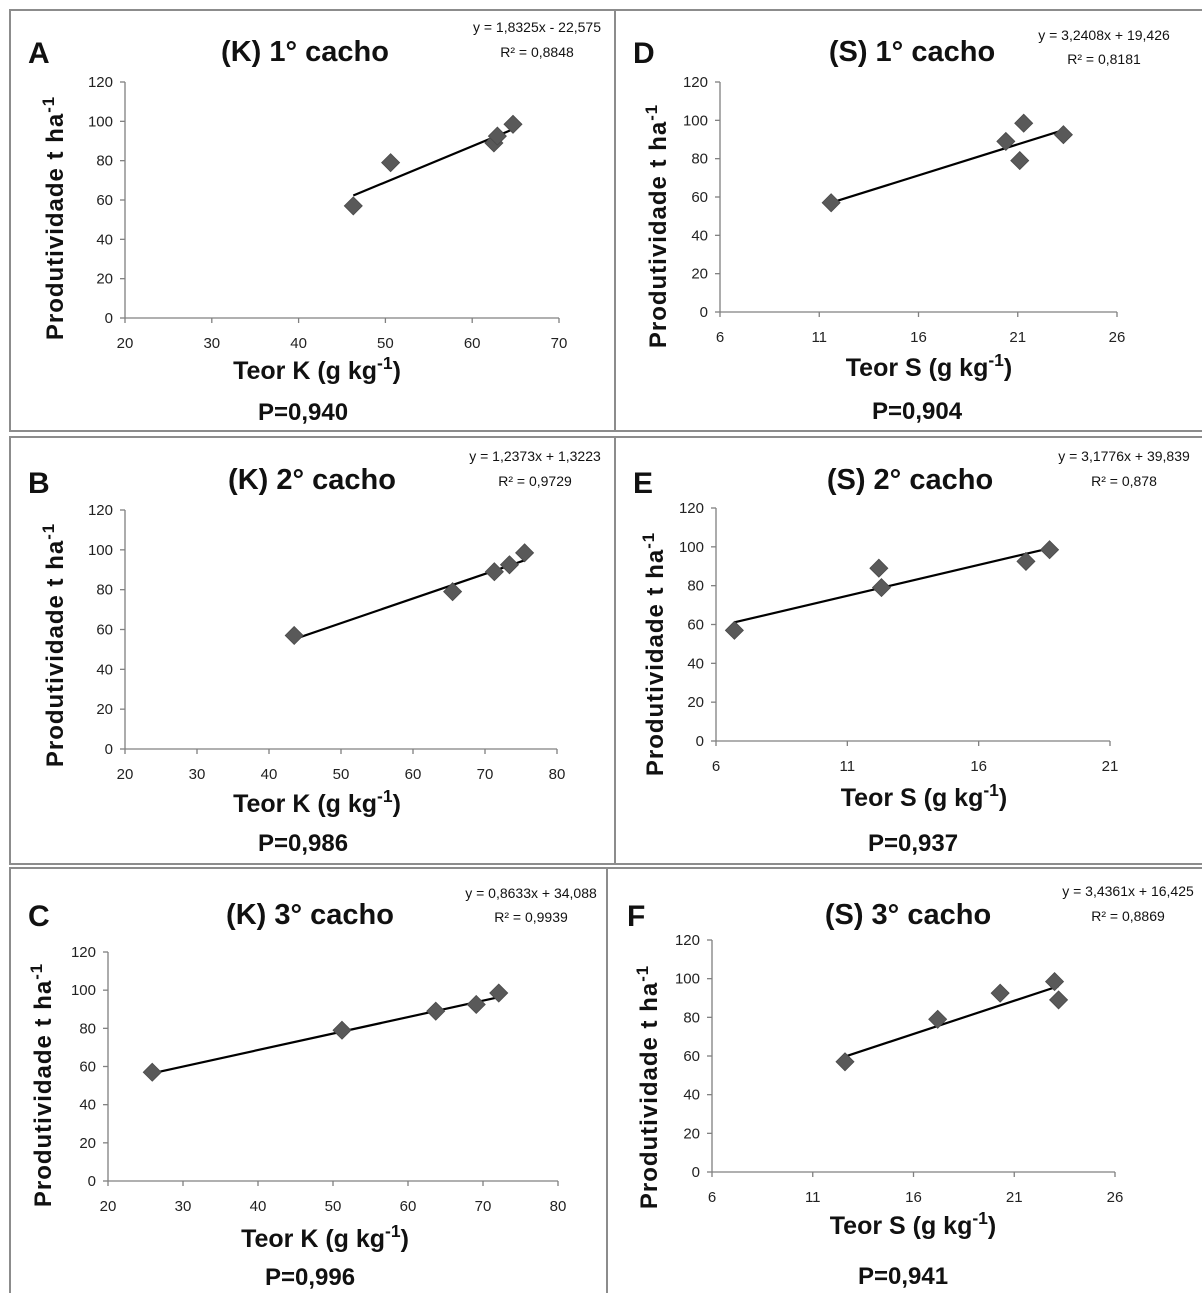 The height and width of the screenshot is (1293, 1202). What do you see at coordinates (312, 480) in the screenshot?
I see `chart-title: (K) 2° cacho` at bounding box center [312, 480].